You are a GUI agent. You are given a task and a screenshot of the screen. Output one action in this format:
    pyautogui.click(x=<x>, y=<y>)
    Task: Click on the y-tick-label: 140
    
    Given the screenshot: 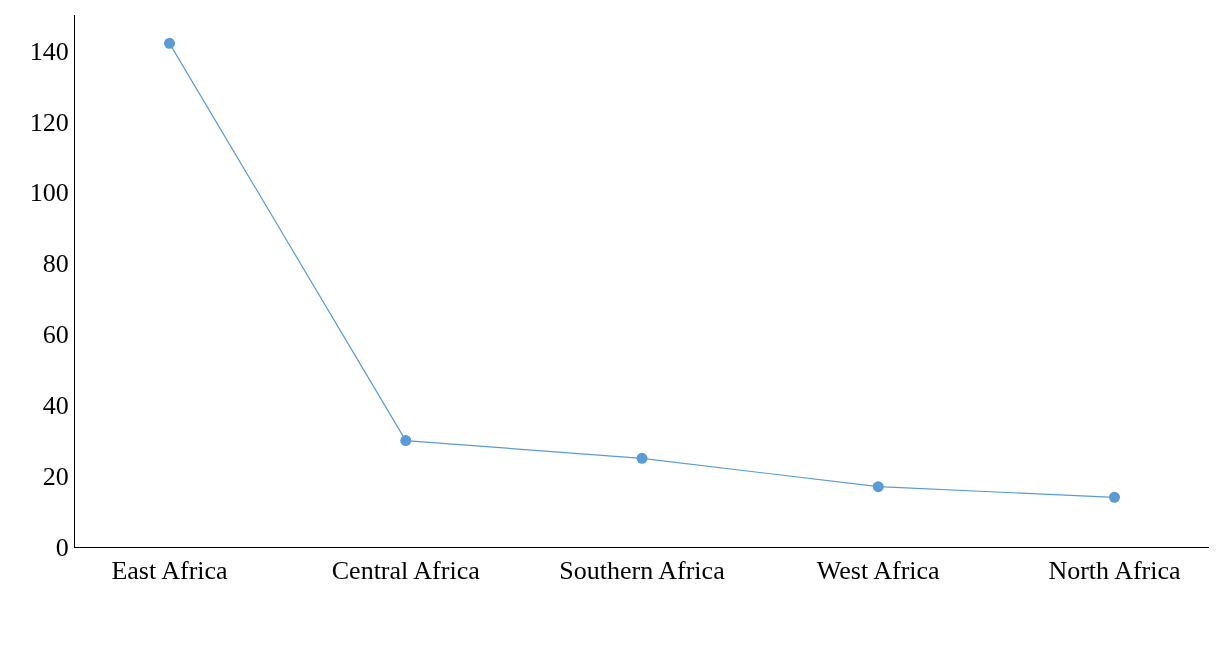 What is the action you would take?
    pyautogui.click(x=49, y=51)
    